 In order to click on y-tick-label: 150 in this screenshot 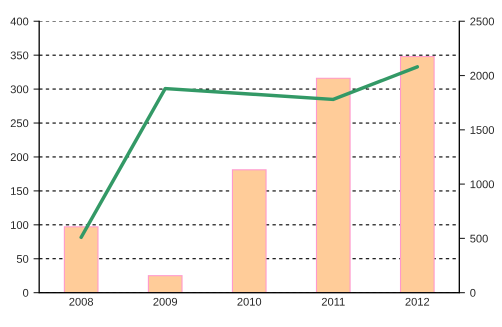, I will do `click(19, 191)`.